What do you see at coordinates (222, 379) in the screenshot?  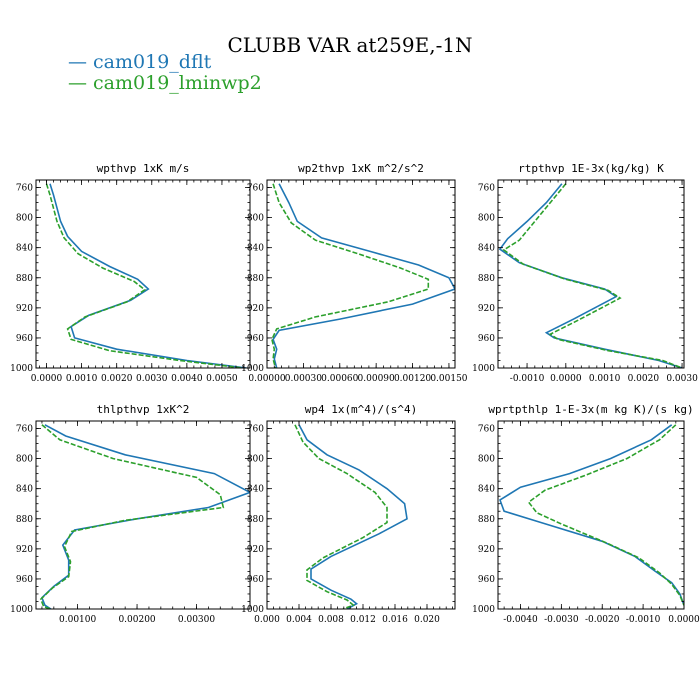 I see `x-tick-label: 0.0050` at bounding box center [222, 379].